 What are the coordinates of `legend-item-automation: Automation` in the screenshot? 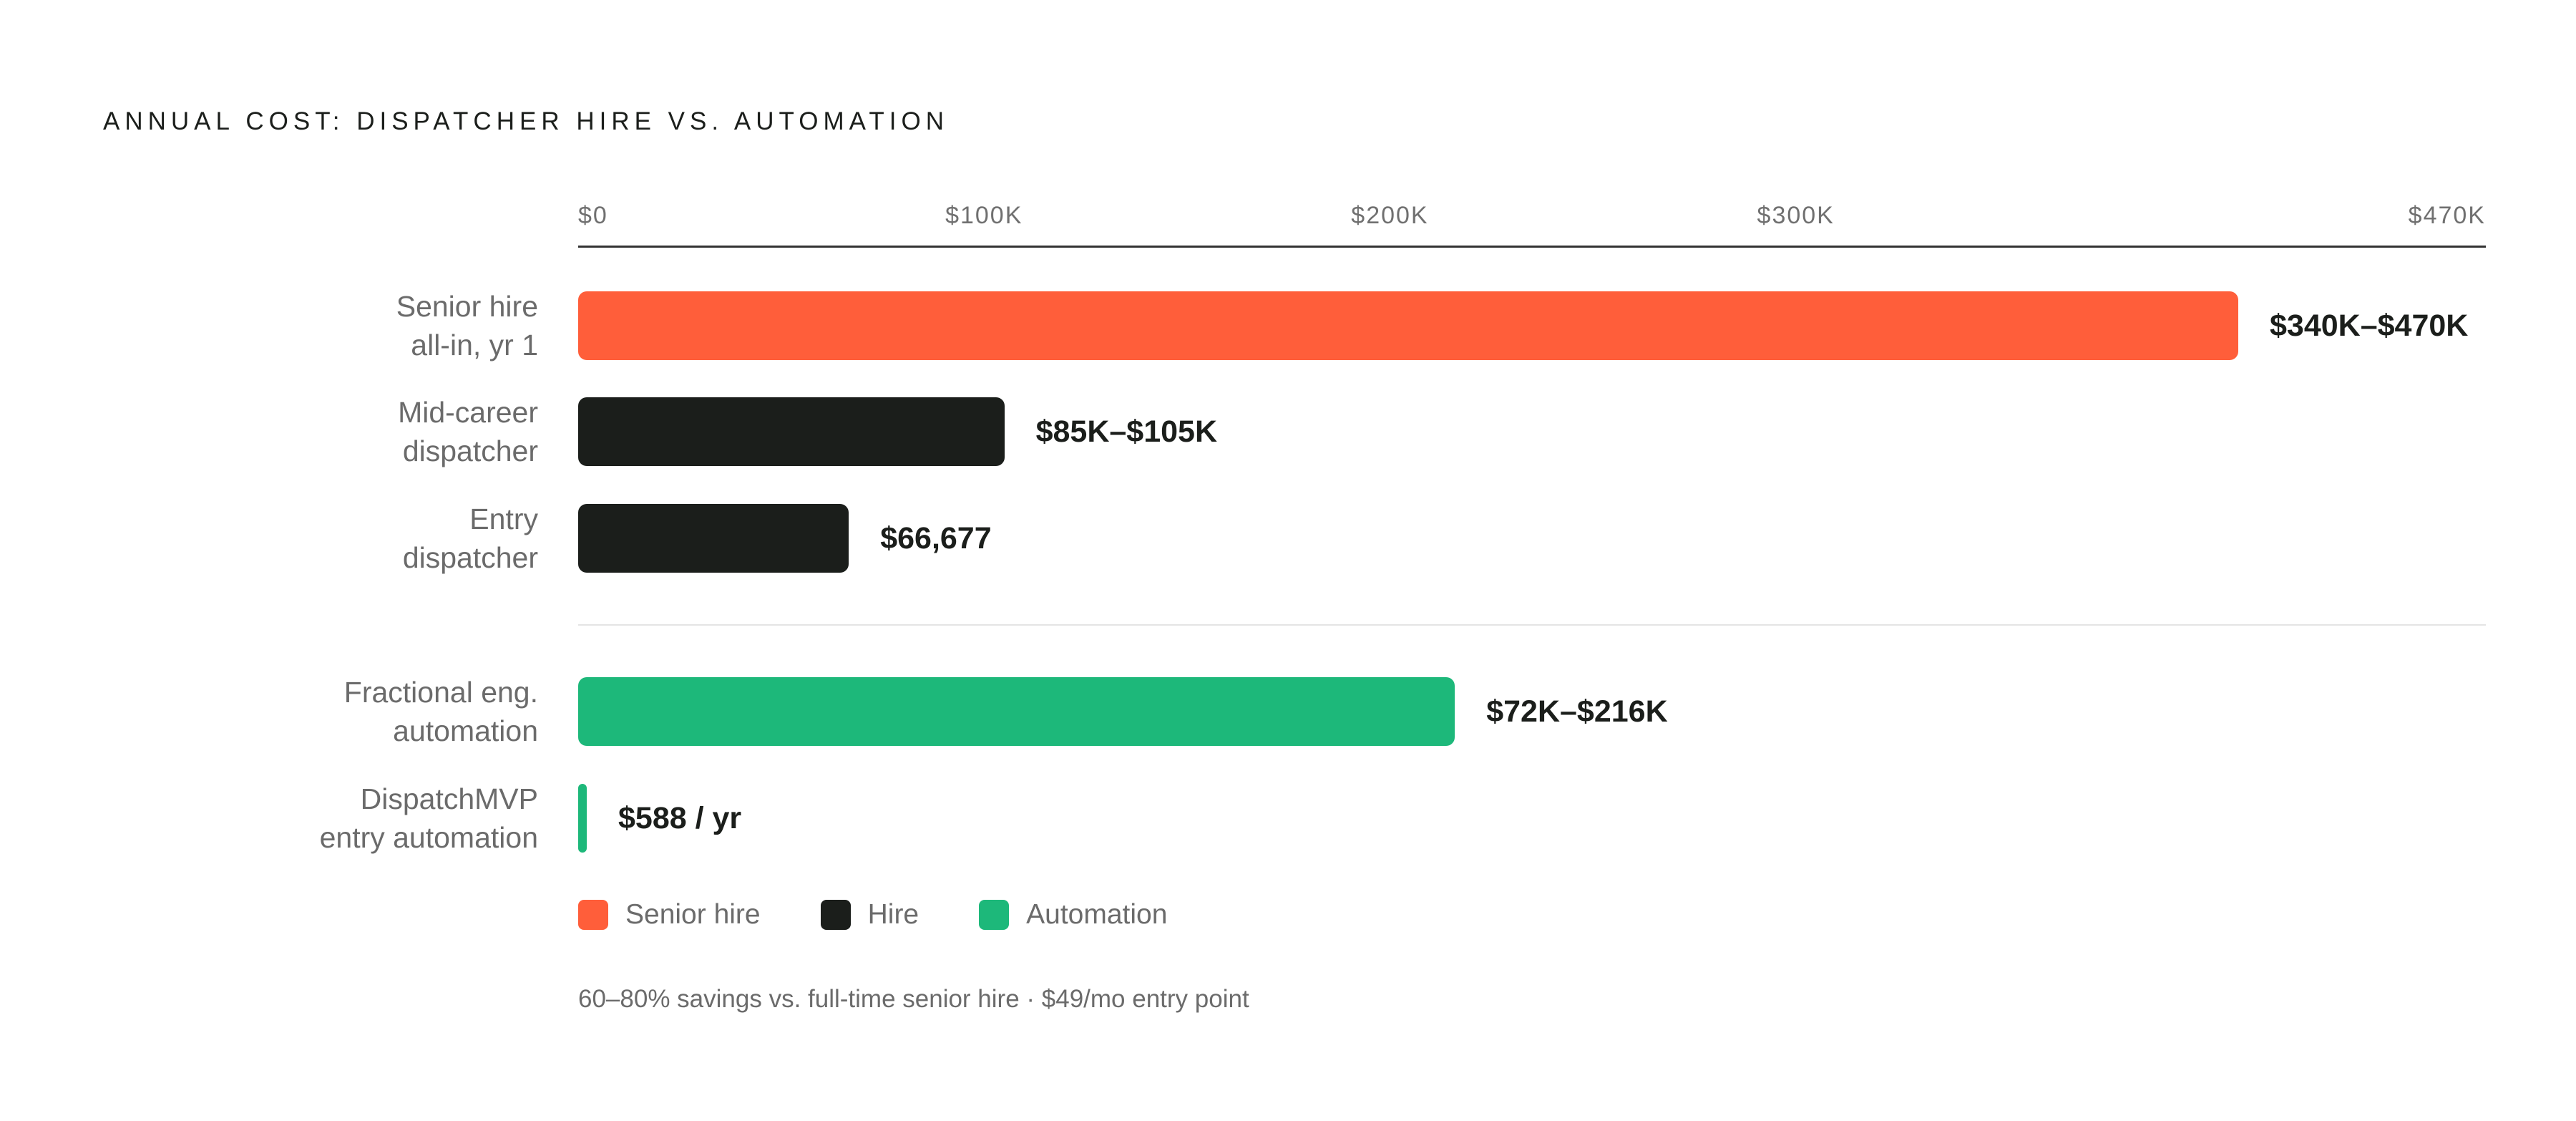 It's located at (1073, 915).